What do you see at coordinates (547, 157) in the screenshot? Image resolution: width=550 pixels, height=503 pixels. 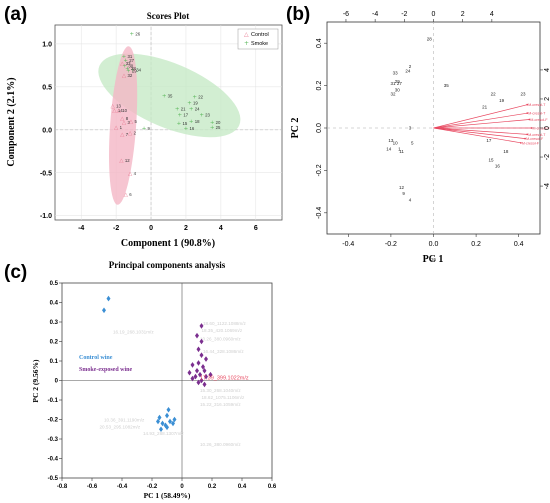 I see `biplot-right-tick-label: -2` at bounding box center [547, 157].